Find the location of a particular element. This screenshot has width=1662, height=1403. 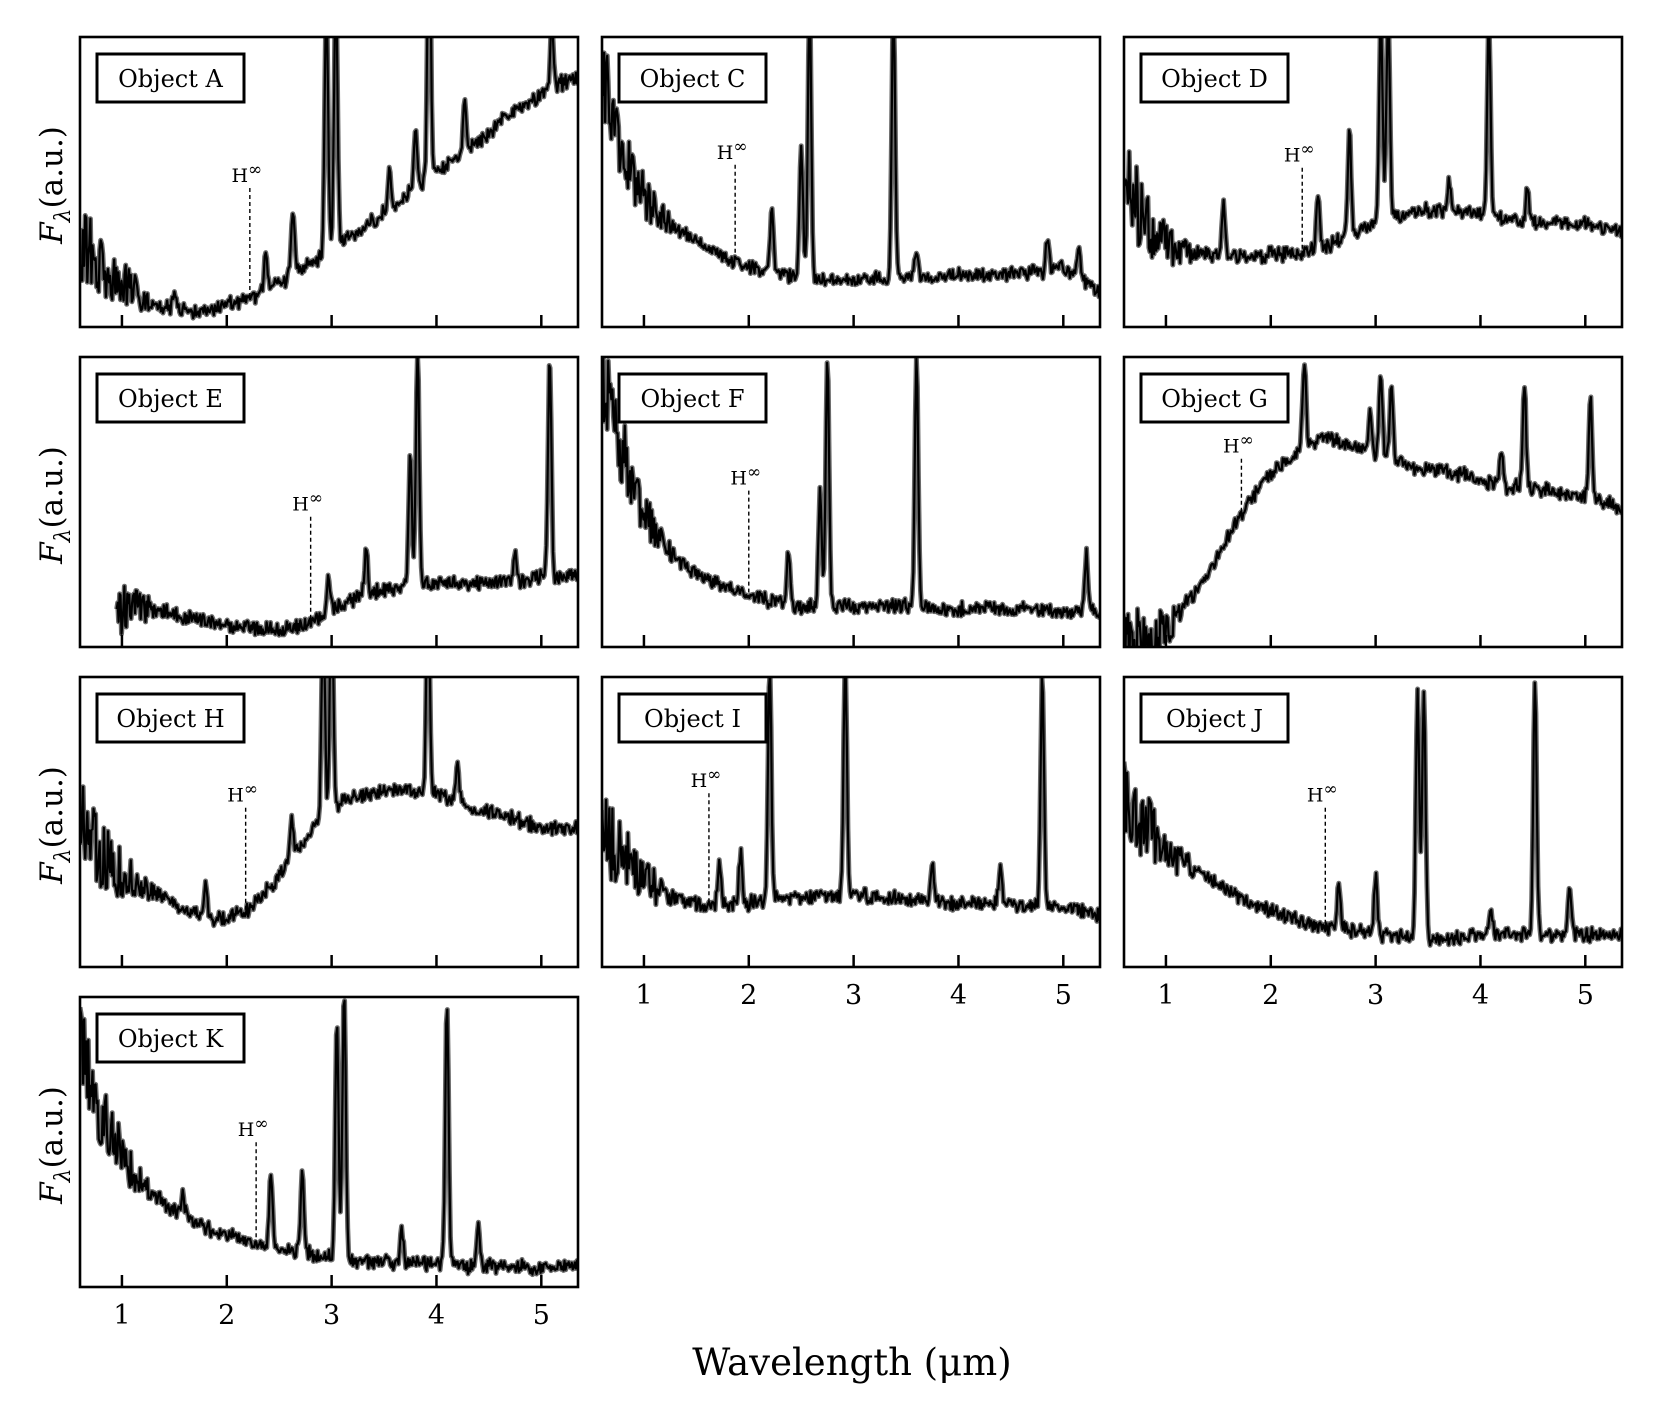

panel-object-c: H∞ Object C is located at coordinates (851, 182).